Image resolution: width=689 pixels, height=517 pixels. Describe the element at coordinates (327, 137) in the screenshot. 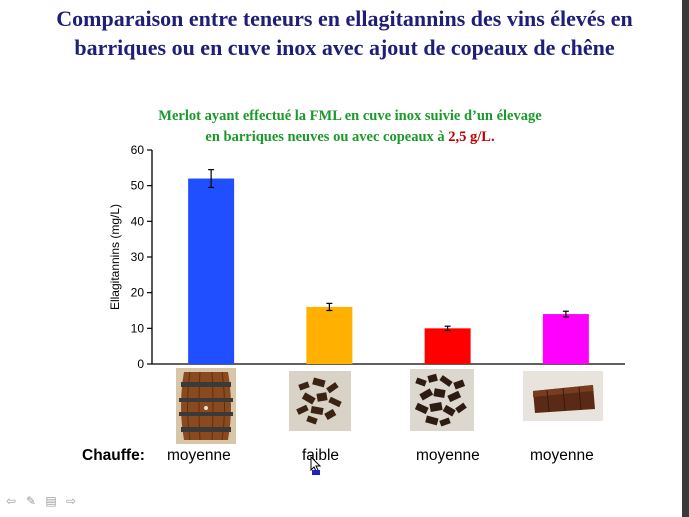

I see `subtitle-line-2-text: en barriques neuves ou avec copeaux à` at that location.